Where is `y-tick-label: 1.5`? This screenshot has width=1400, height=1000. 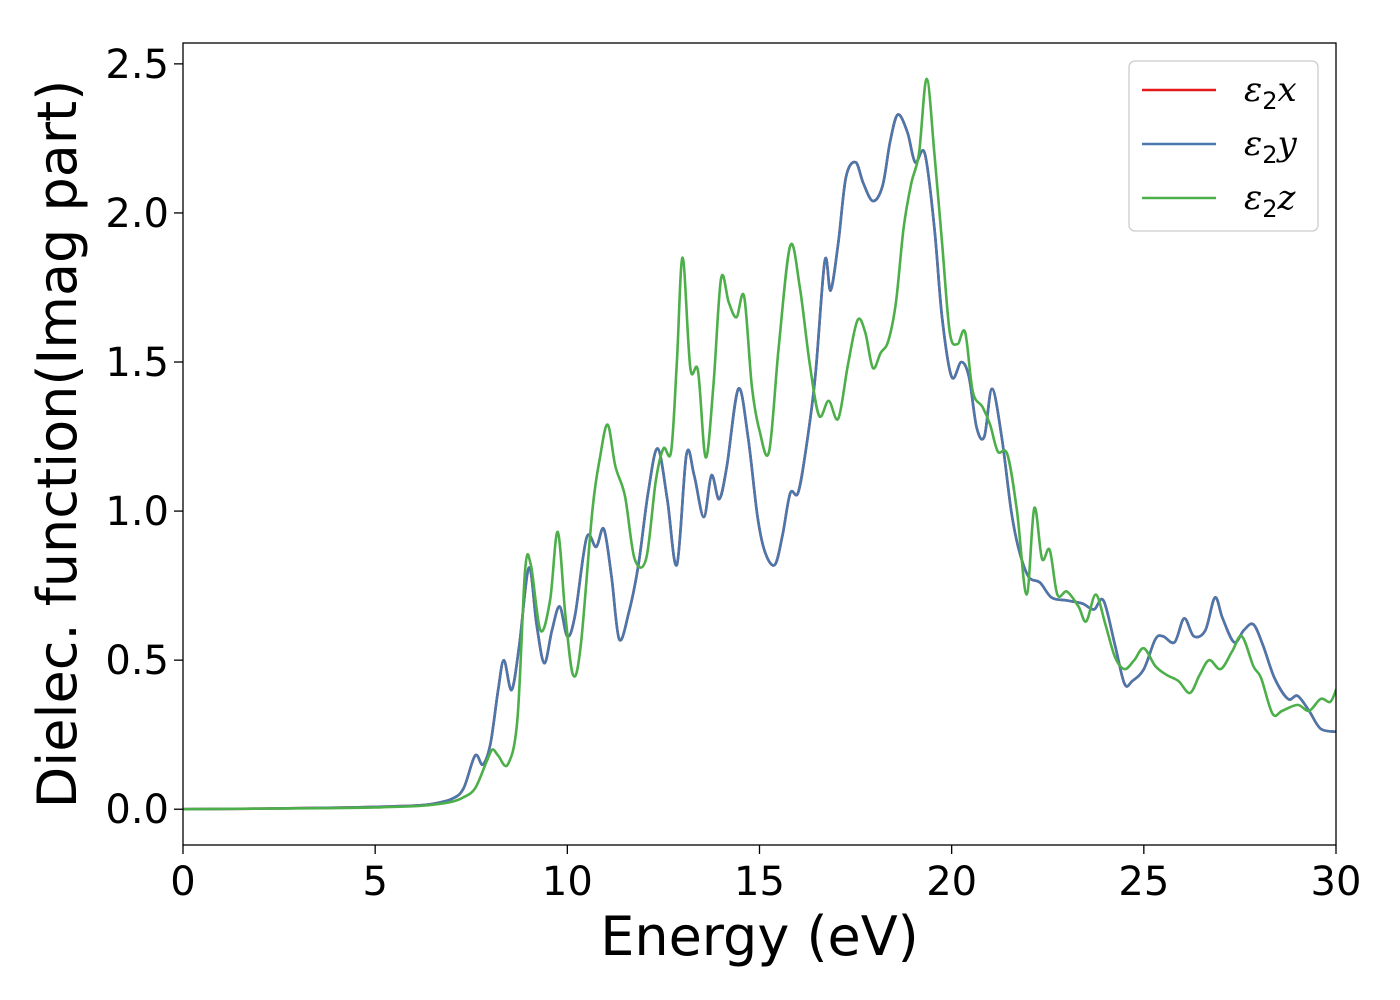 y-tick-label: 1.5 is located at coordinates (137, 363).